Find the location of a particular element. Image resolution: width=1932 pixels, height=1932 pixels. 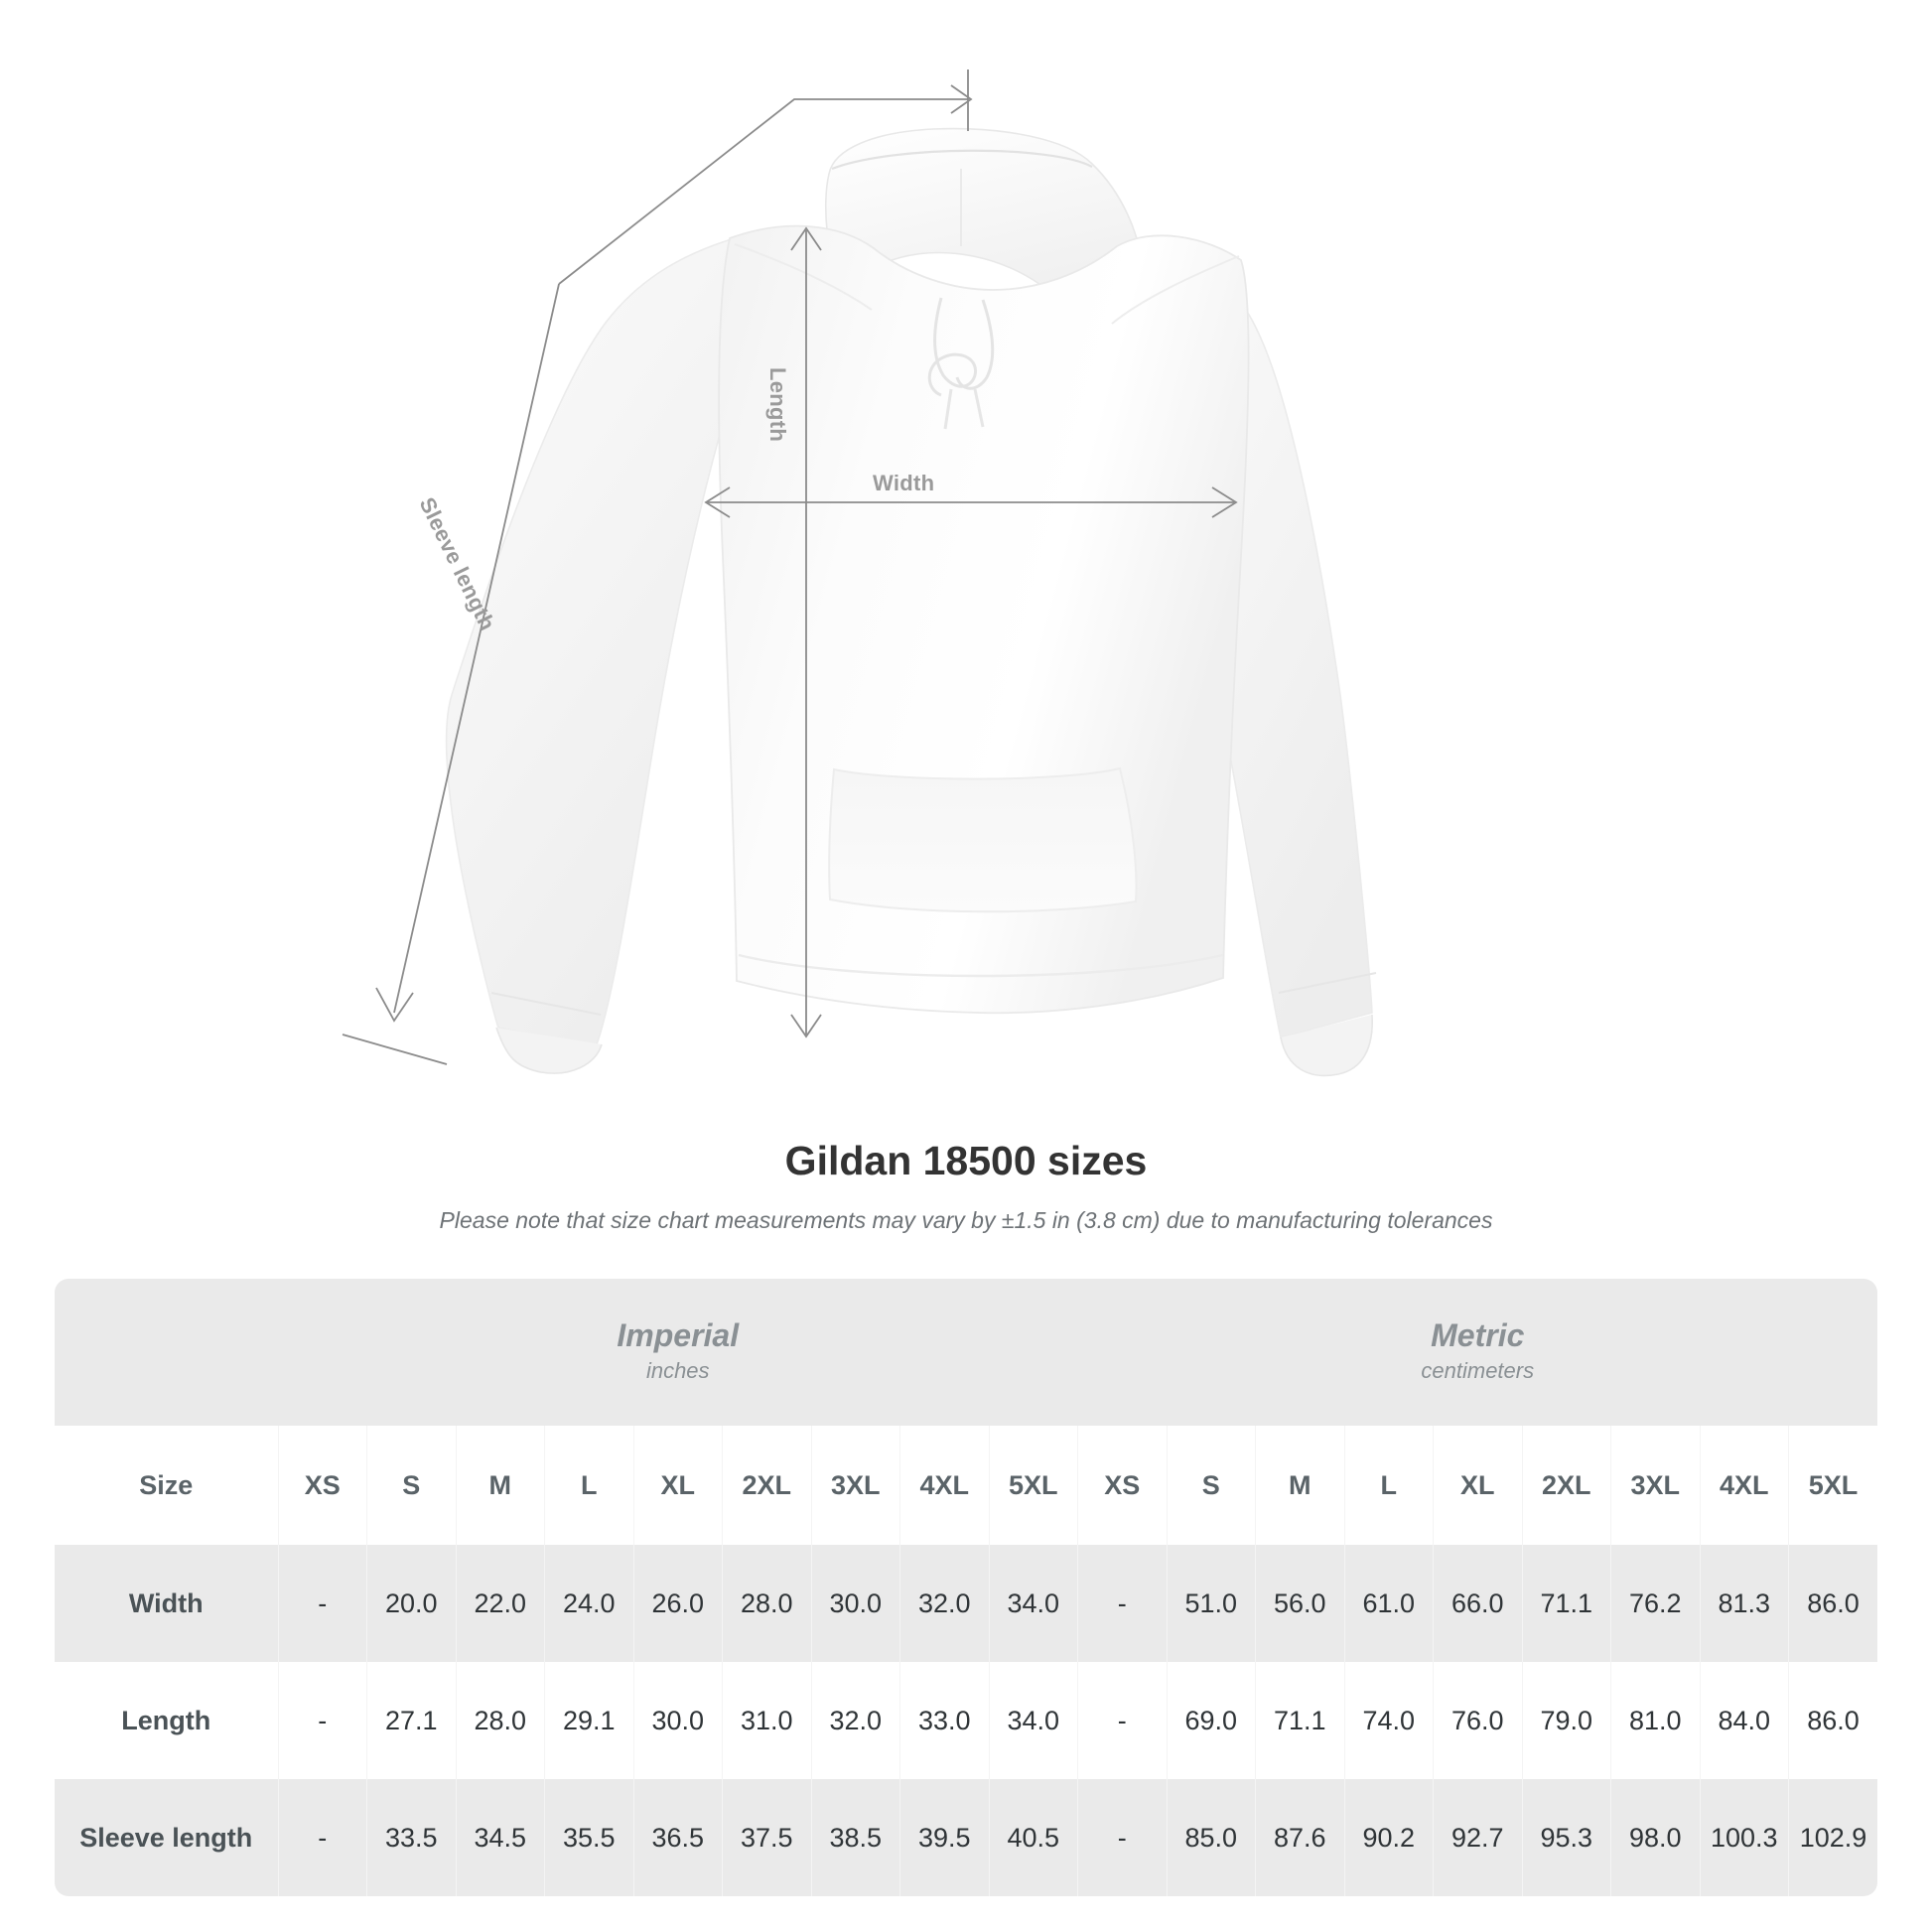

length-imperial-l: 29.1 is located at coordinates (589, 1721).